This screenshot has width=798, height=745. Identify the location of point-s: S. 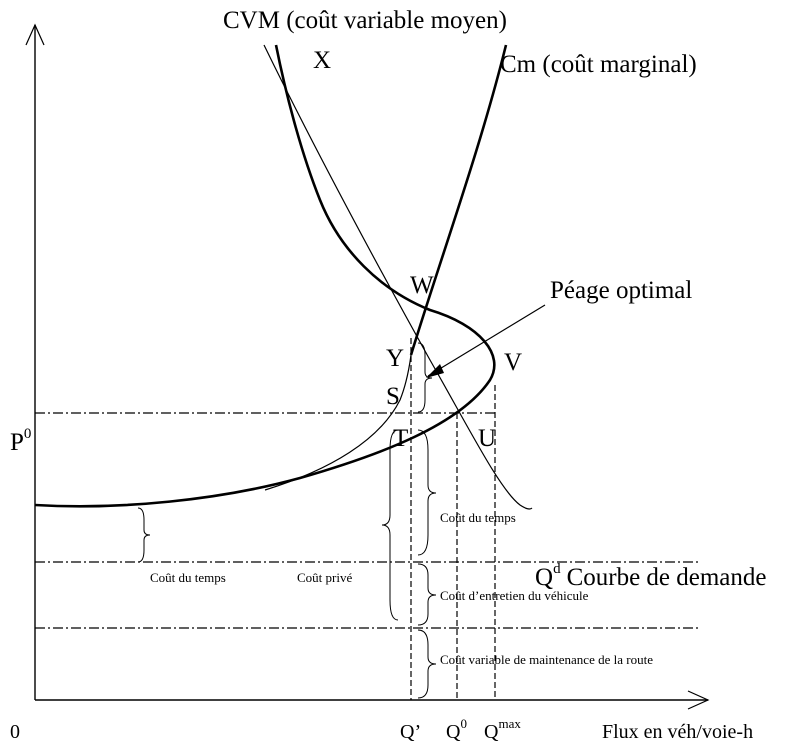
(393, 396).